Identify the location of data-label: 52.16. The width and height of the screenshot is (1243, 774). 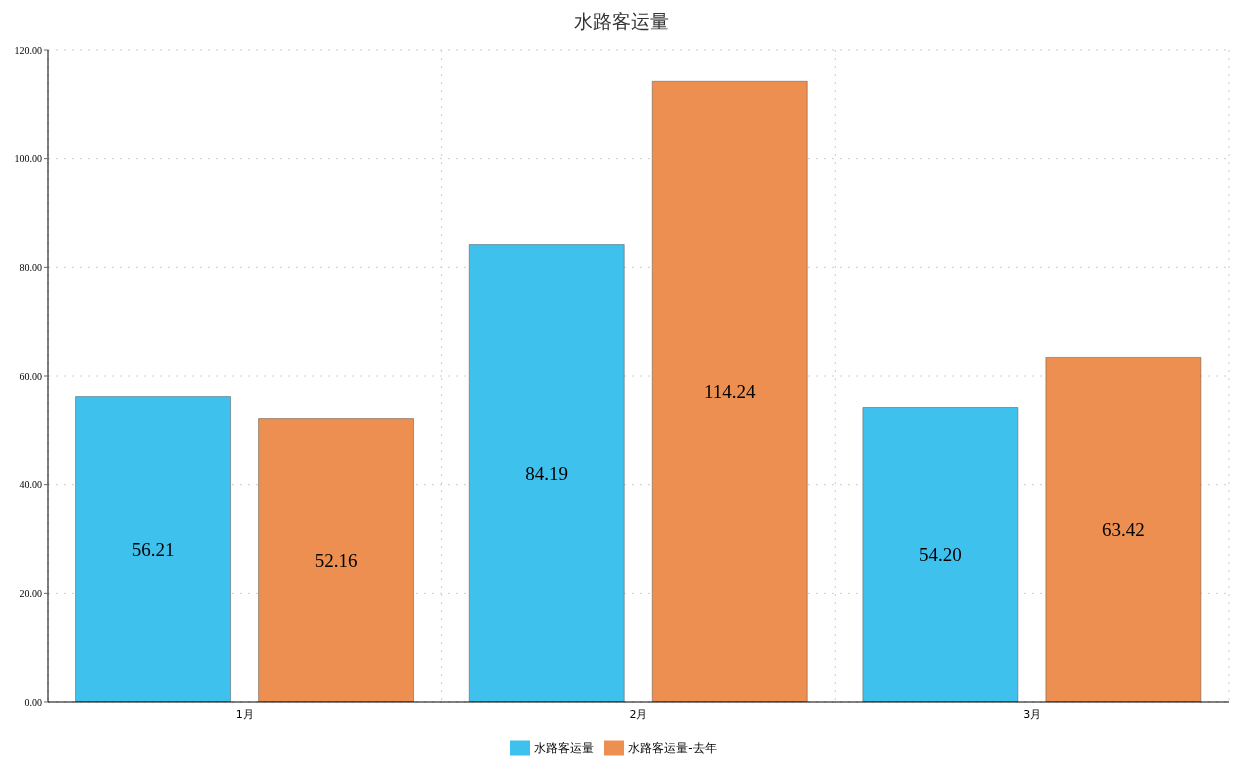
(336, 560).